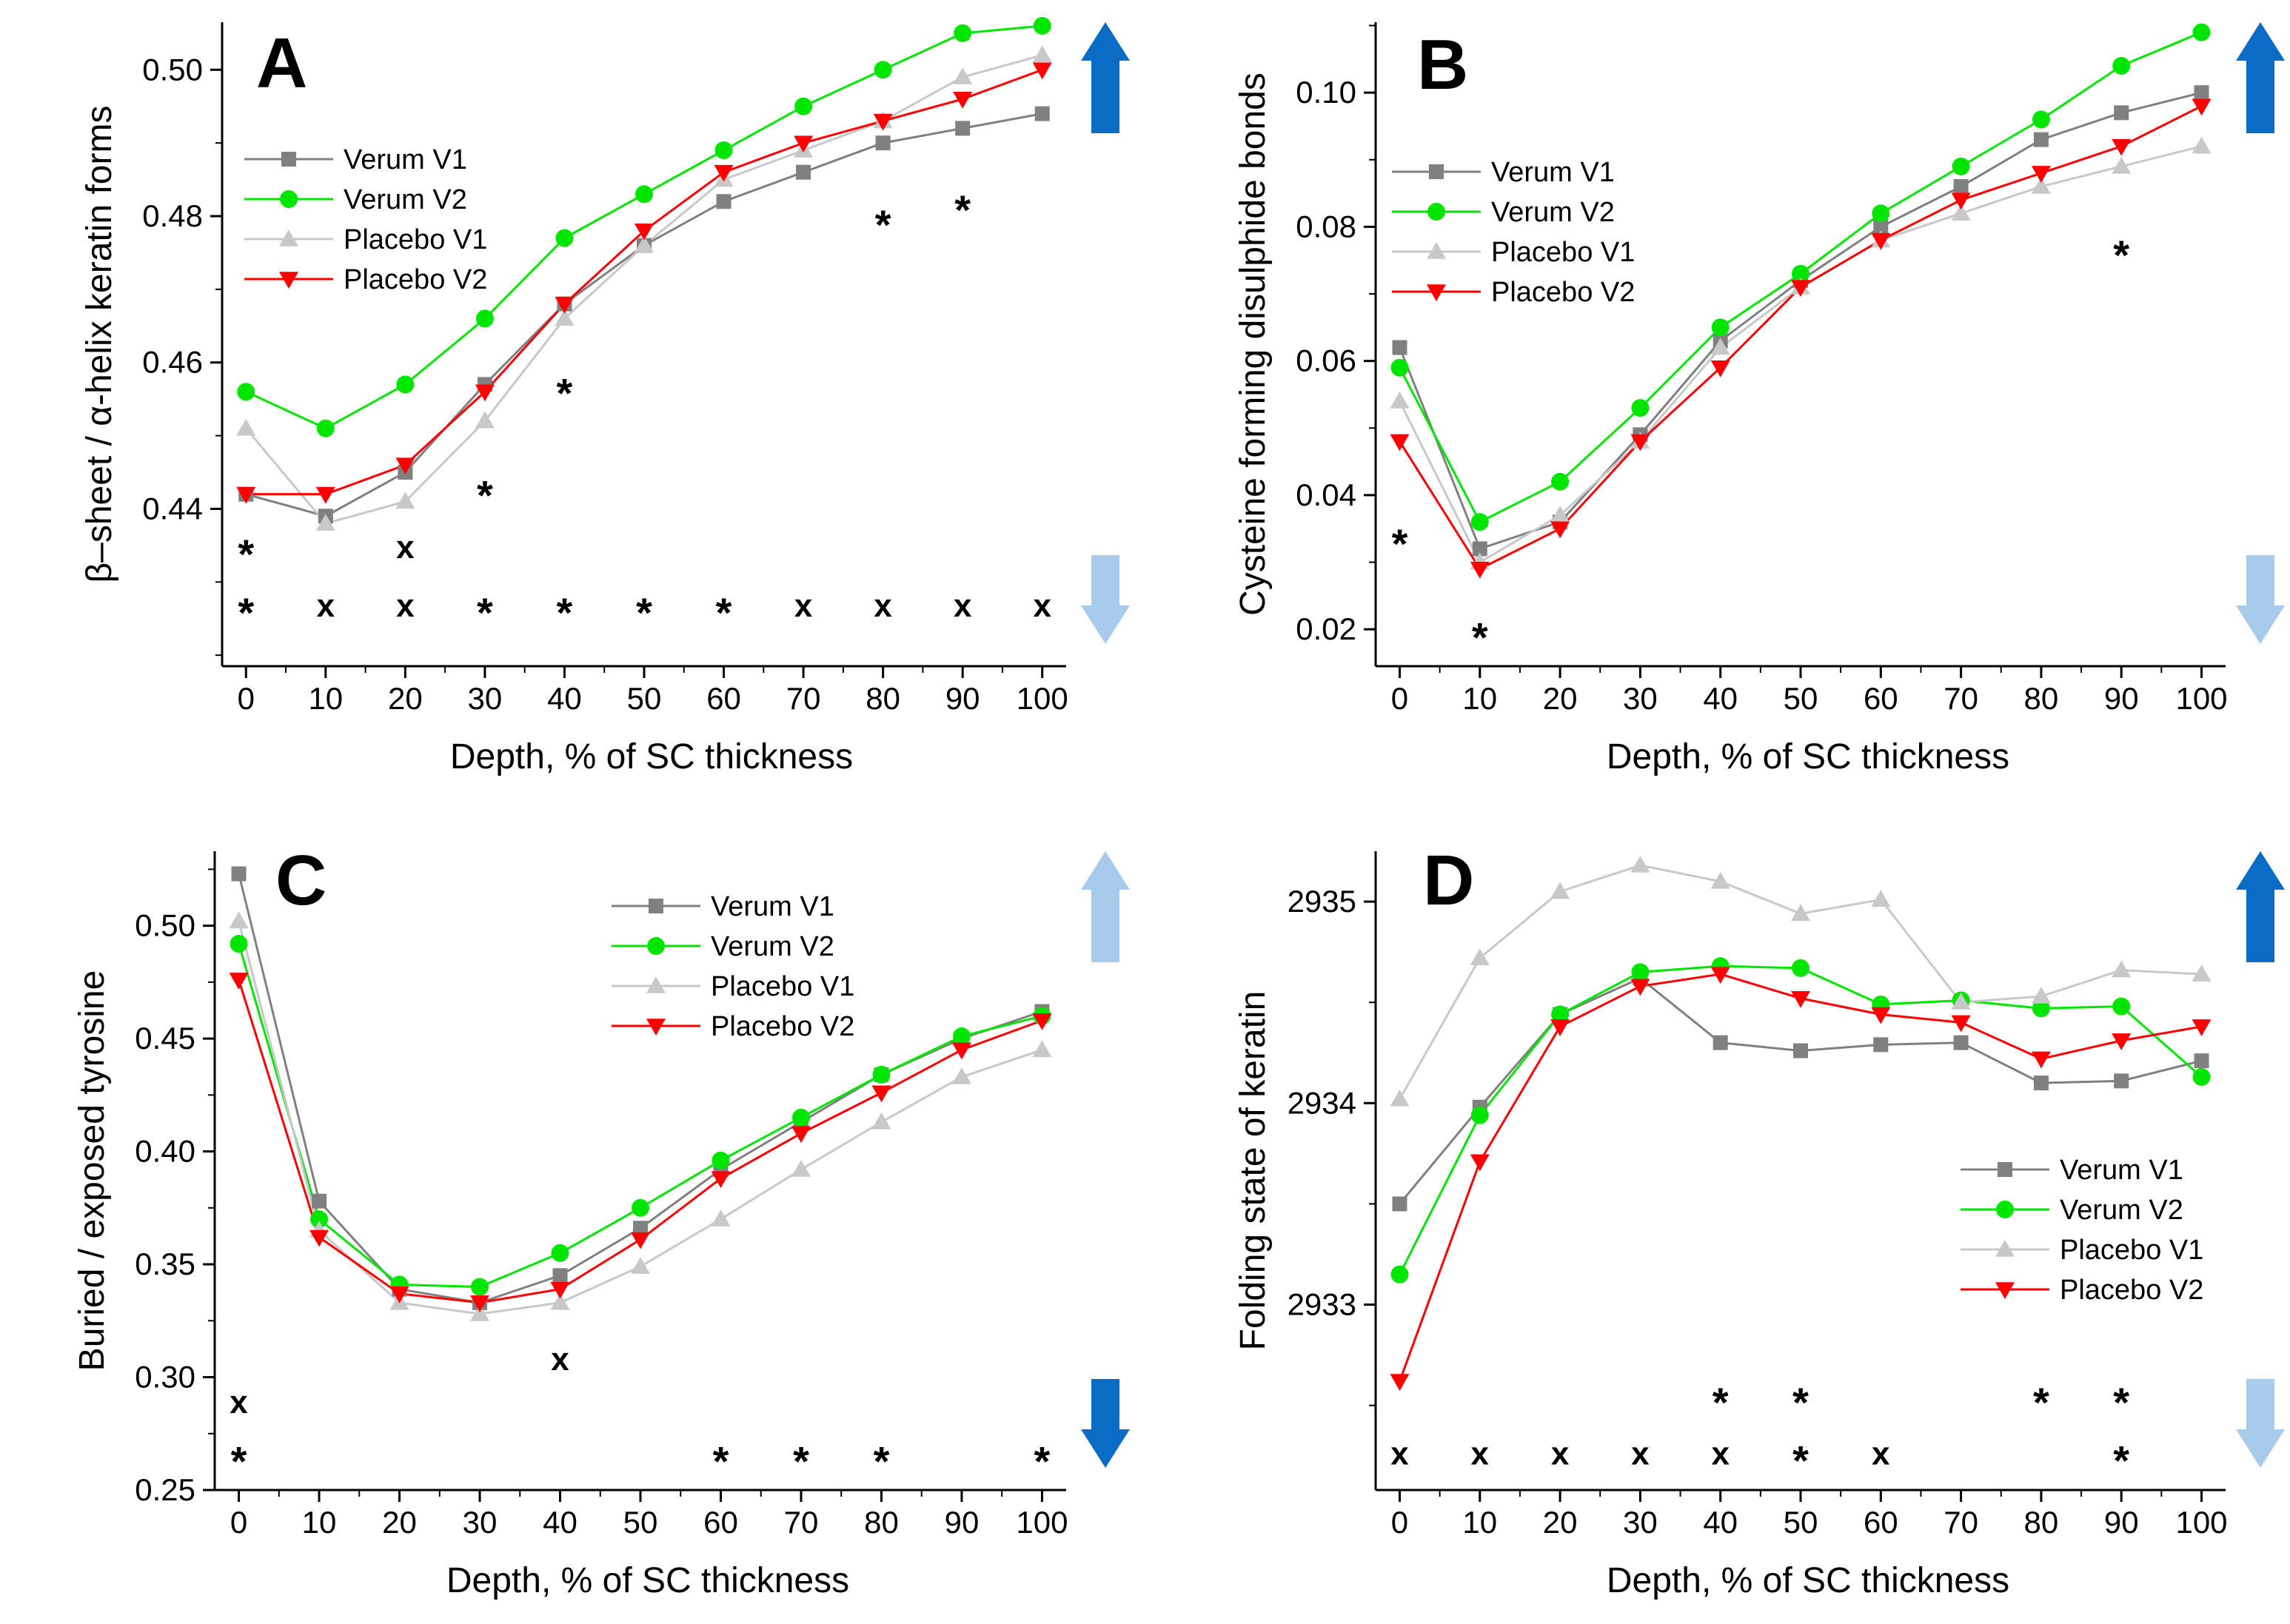 This screenshot has width=2290, height=1624. Describe the element at coordinates (1322, 901) in the screenshot. I see `y-tick-label: 2935` at that location.